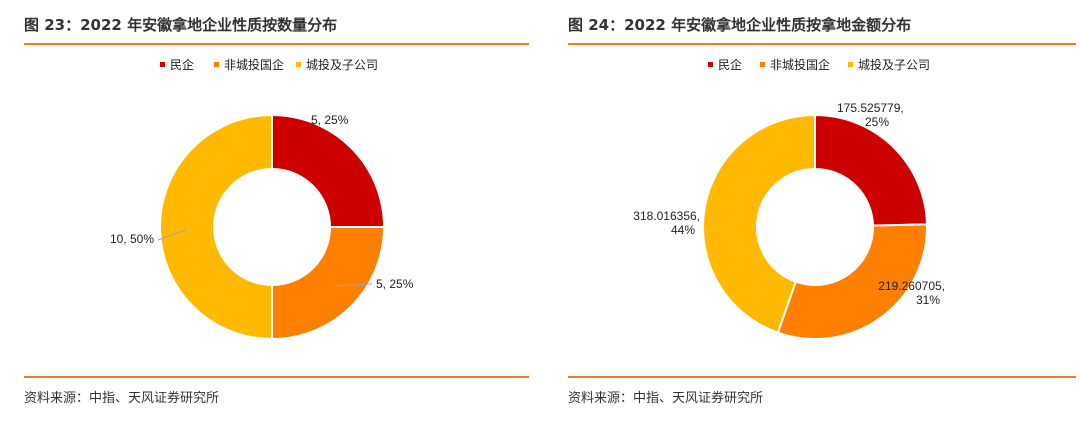 The width and height of the screenshot is (1080, 425). Describe the element at coordinates (666, 223) in the screenshot. I see `data-label: 318.016356, 44%` at that location.